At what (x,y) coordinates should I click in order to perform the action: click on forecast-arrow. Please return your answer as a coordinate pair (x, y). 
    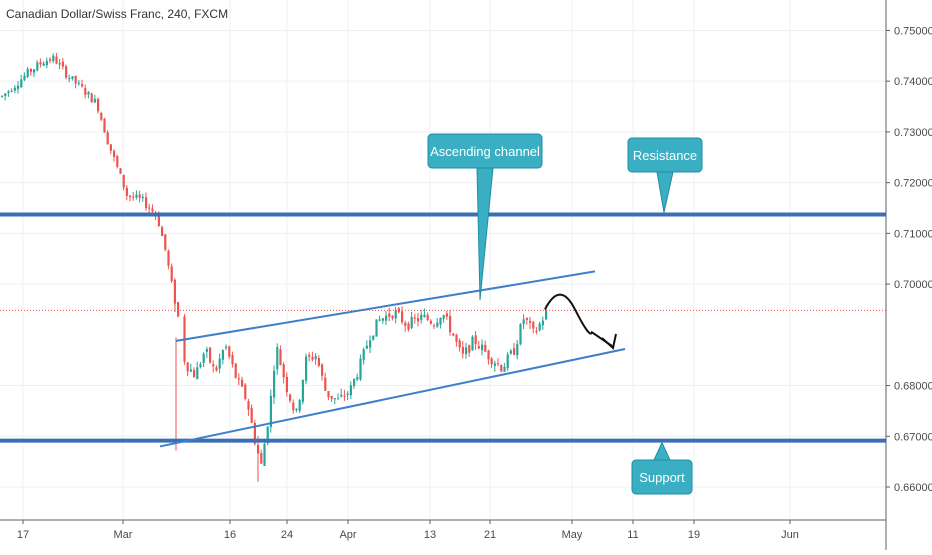
    Looking at the image, I should click on (580, 321).